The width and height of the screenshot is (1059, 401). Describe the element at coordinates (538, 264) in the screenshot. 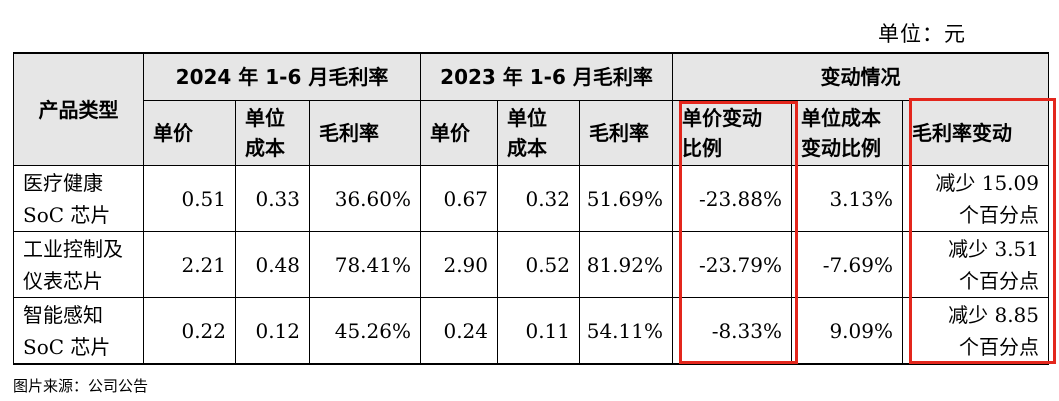

I see `cost-2023: 0.52` at that location.